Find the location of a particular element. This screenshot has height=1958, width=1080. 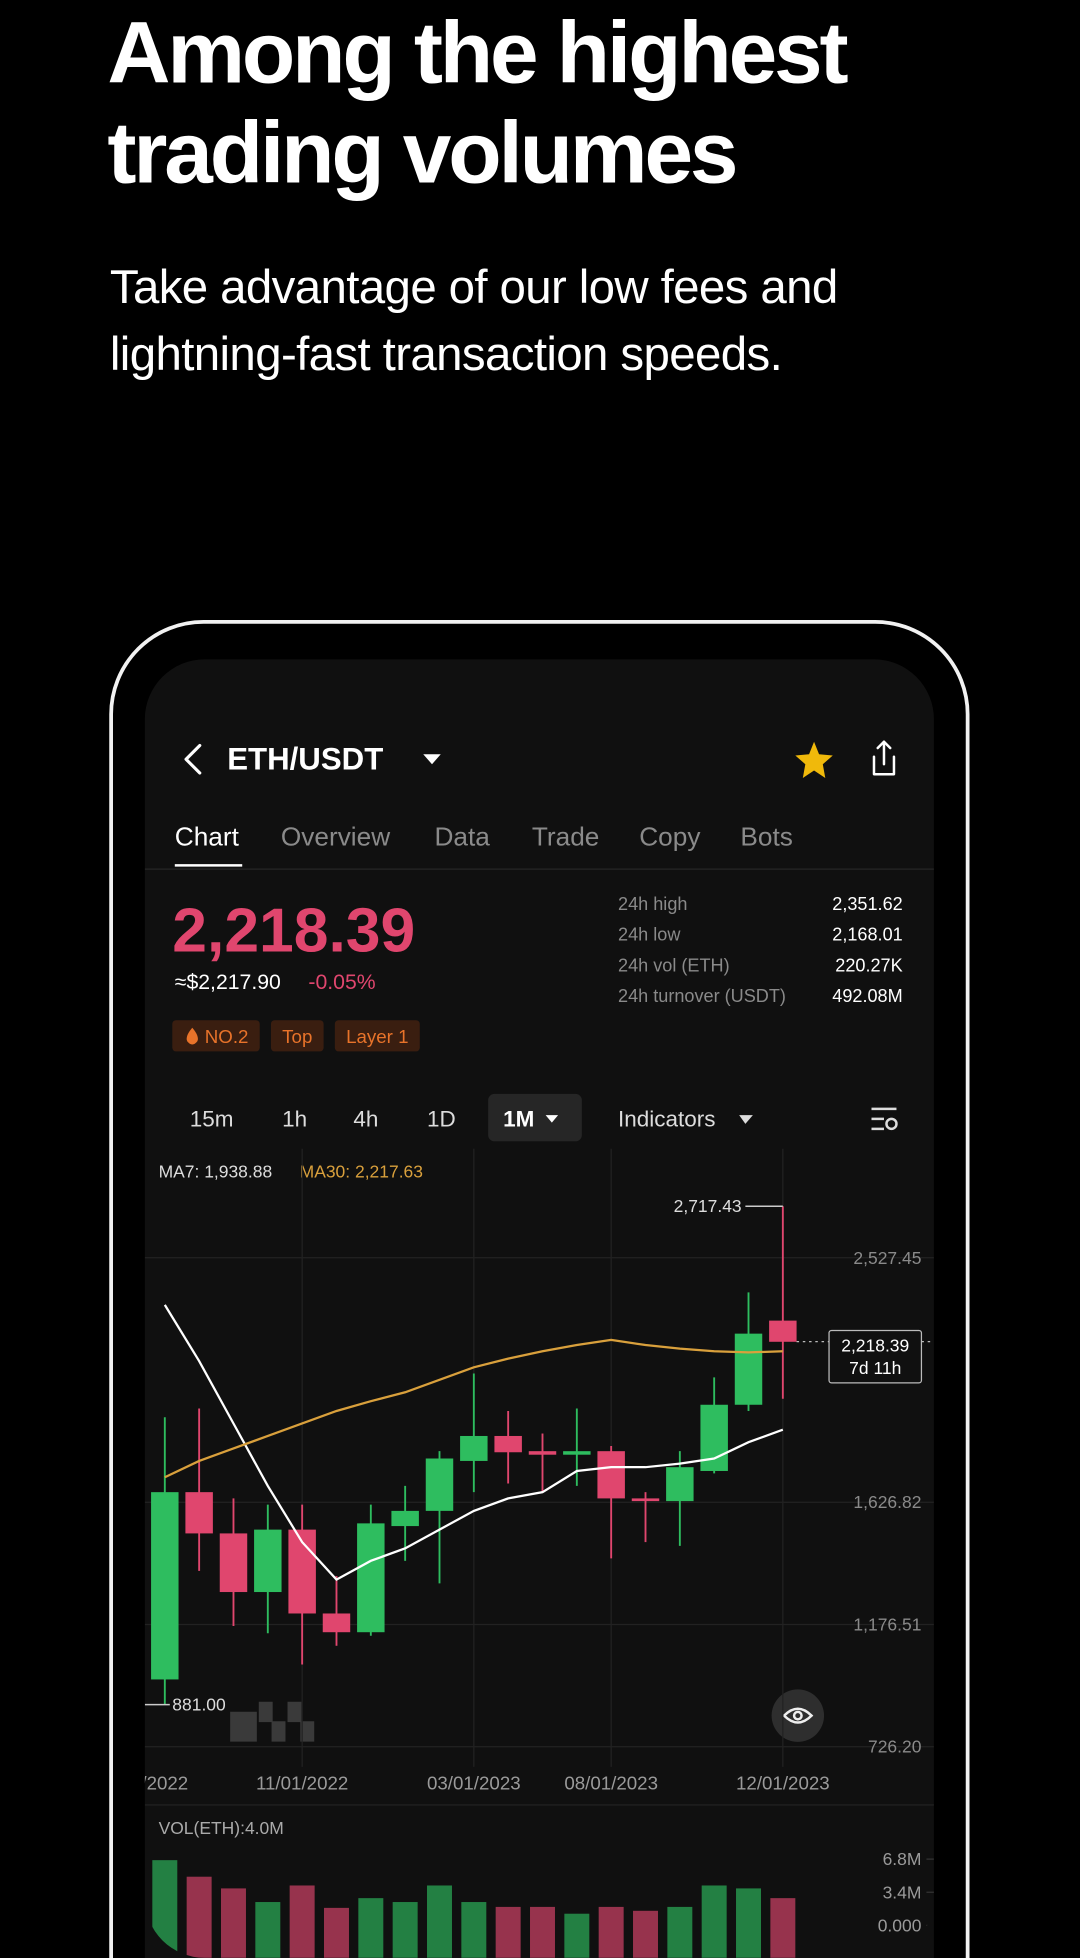

eye-icon is located at coordinates (798, 1715).